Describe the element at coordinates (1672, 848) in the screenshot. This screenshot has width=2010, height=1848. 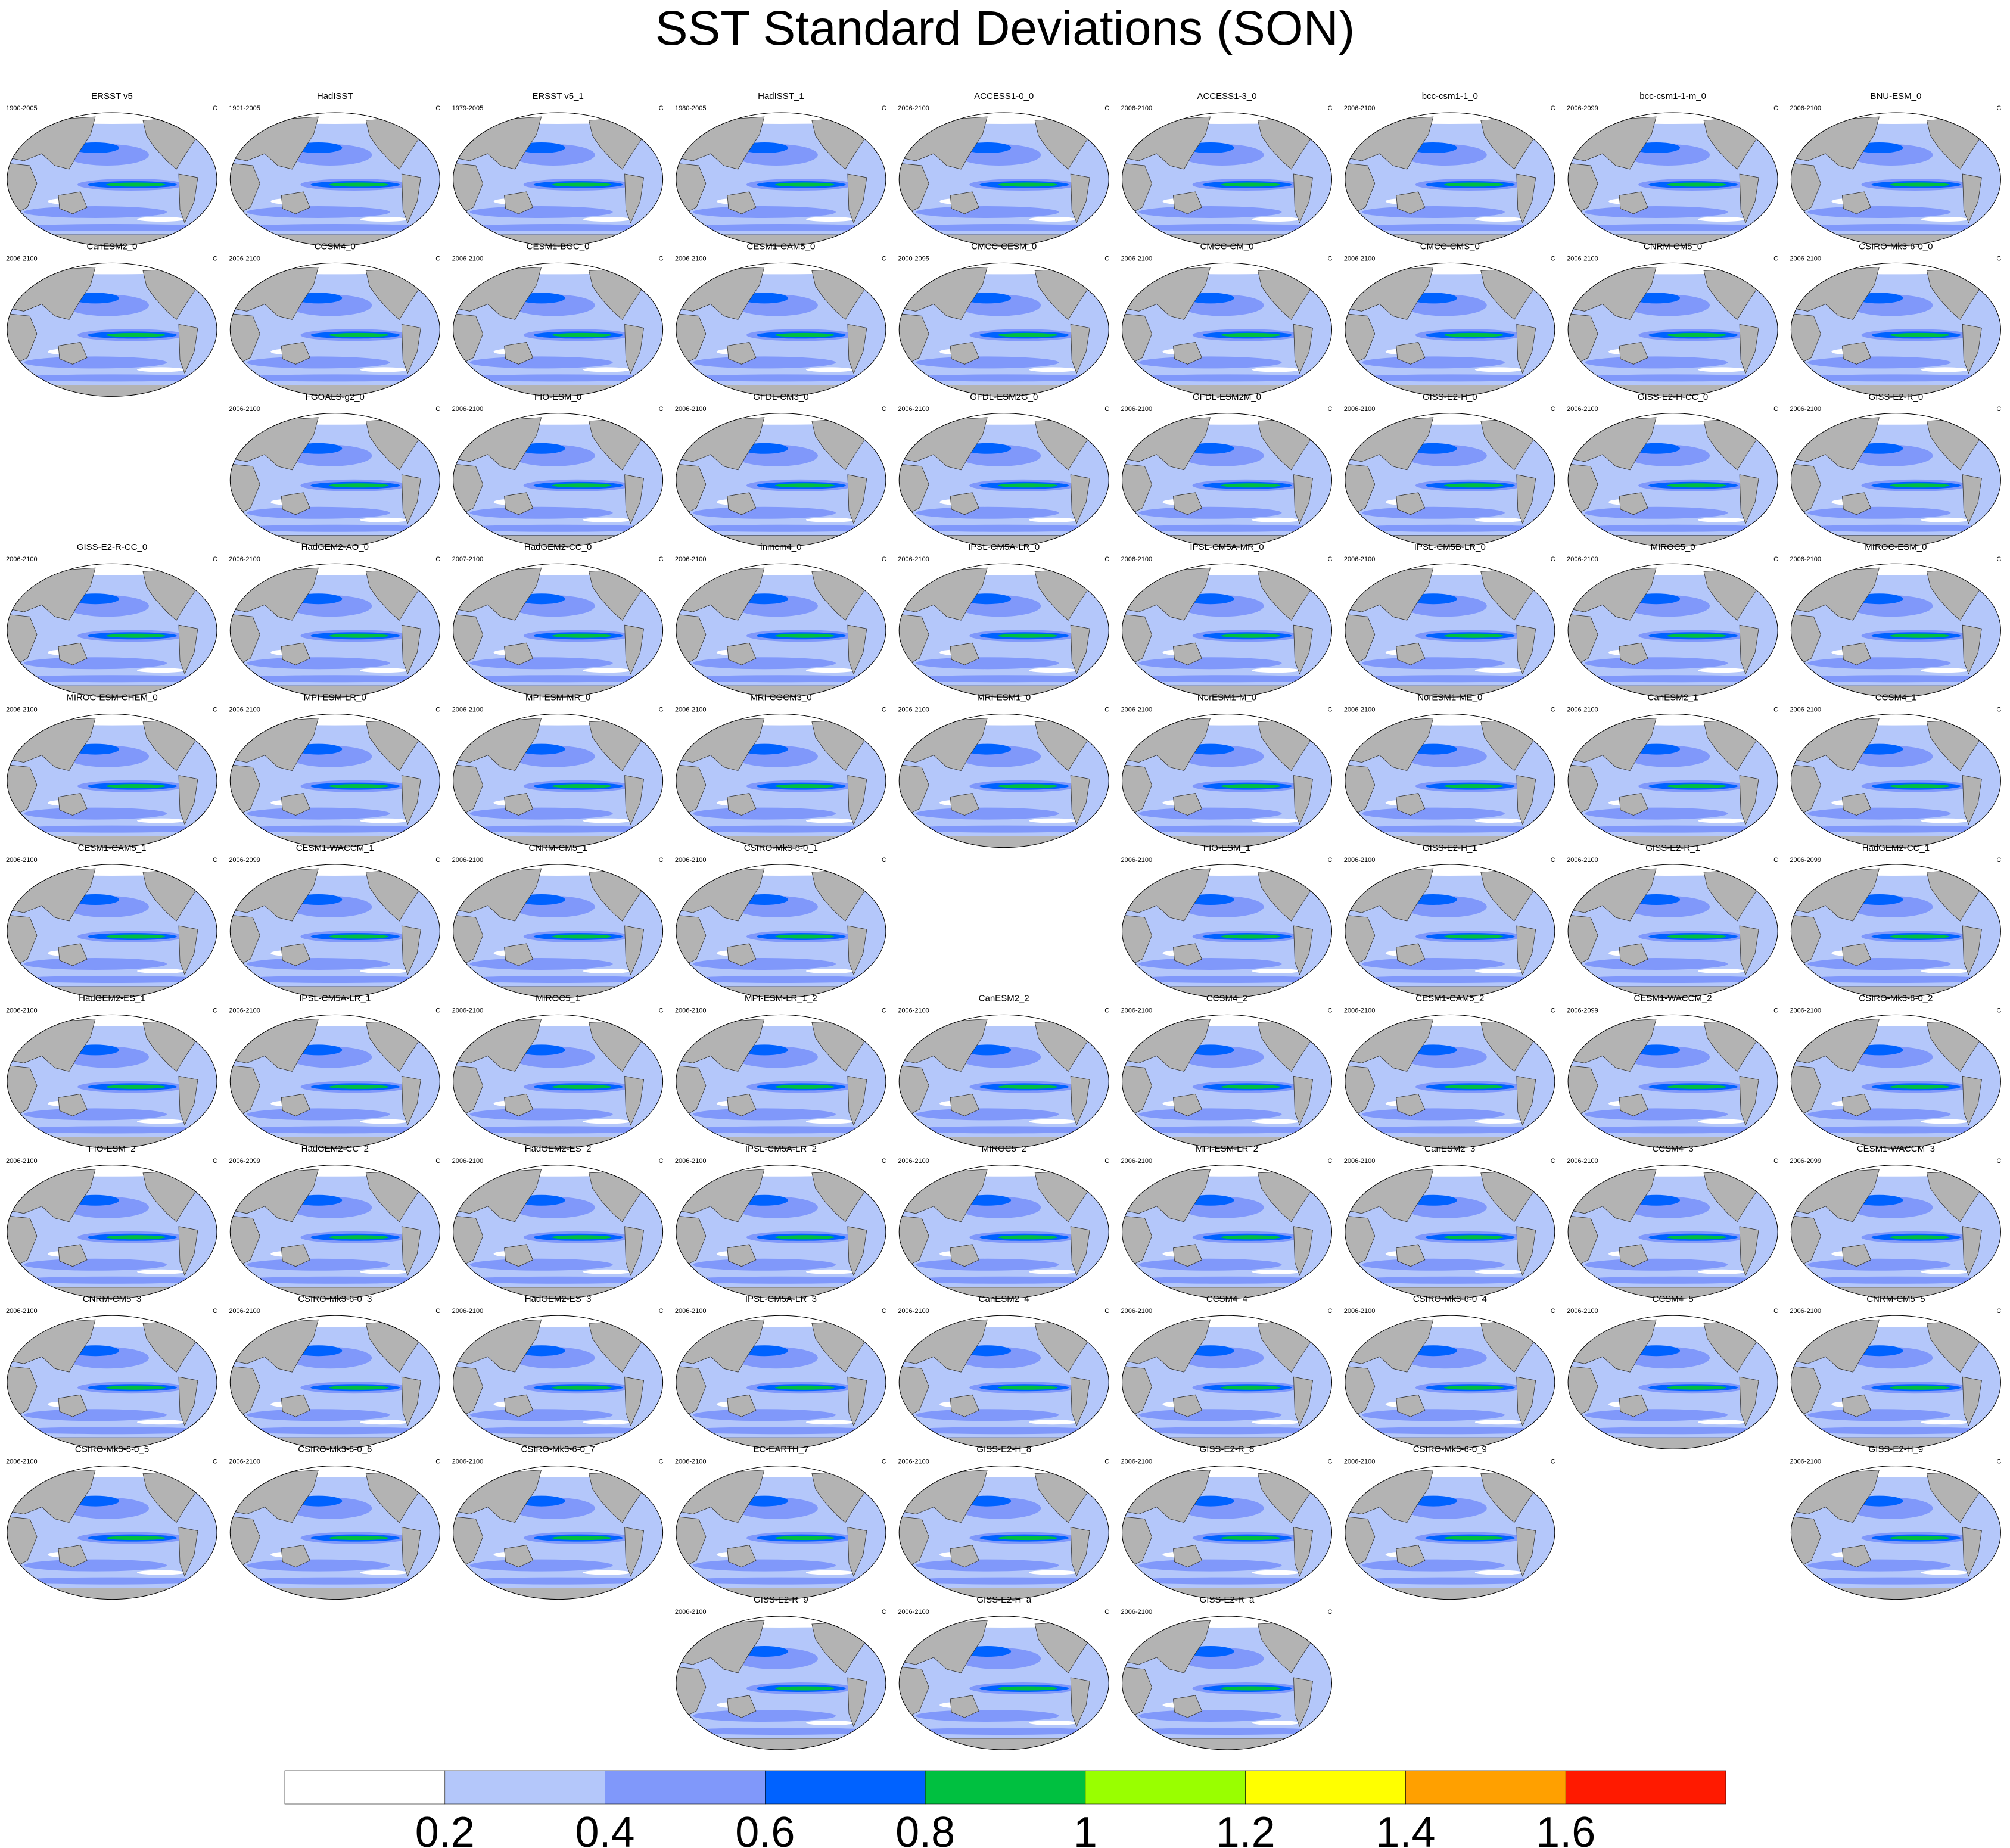
I see `panel-title: GISS-E2-R_1` at that location.